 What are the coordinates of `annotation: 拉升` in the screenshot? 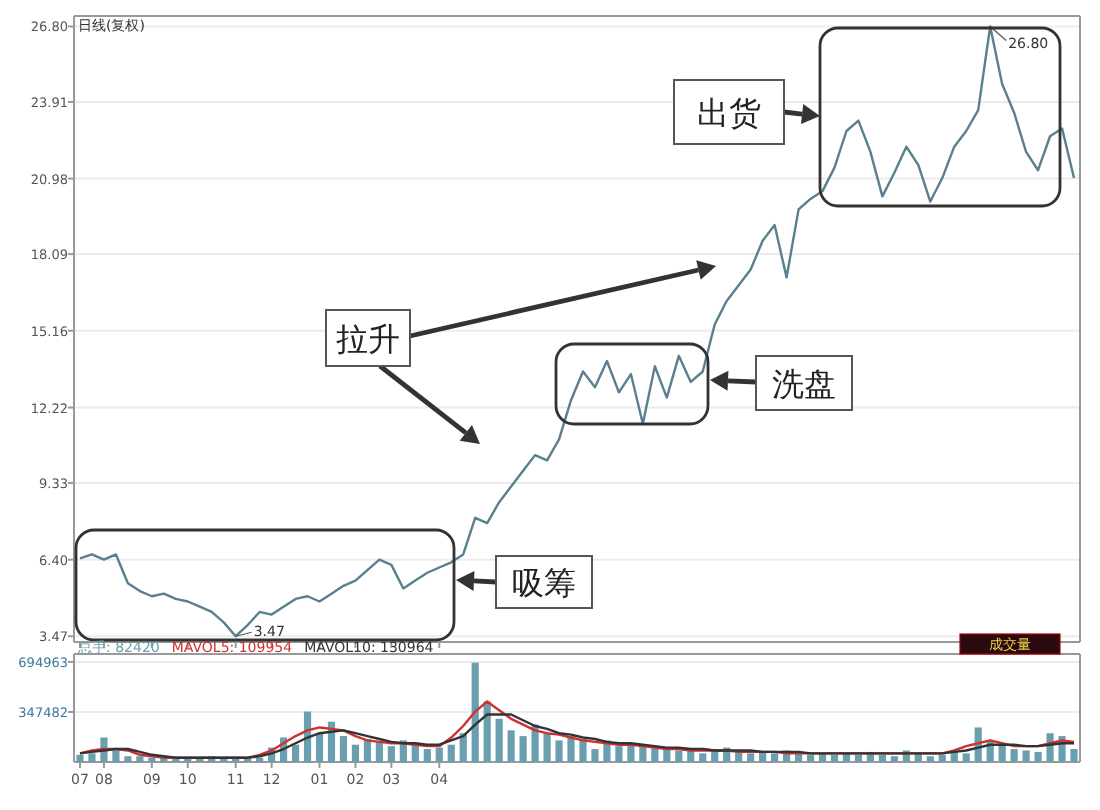 It's located at (368, 340).